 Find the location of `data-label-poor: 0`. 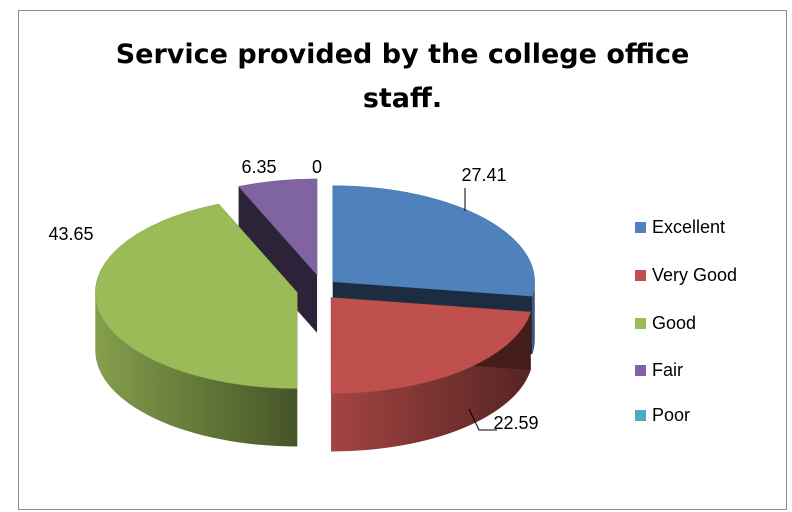

data-label-poor: 0 is located at coordinates (317, 167).